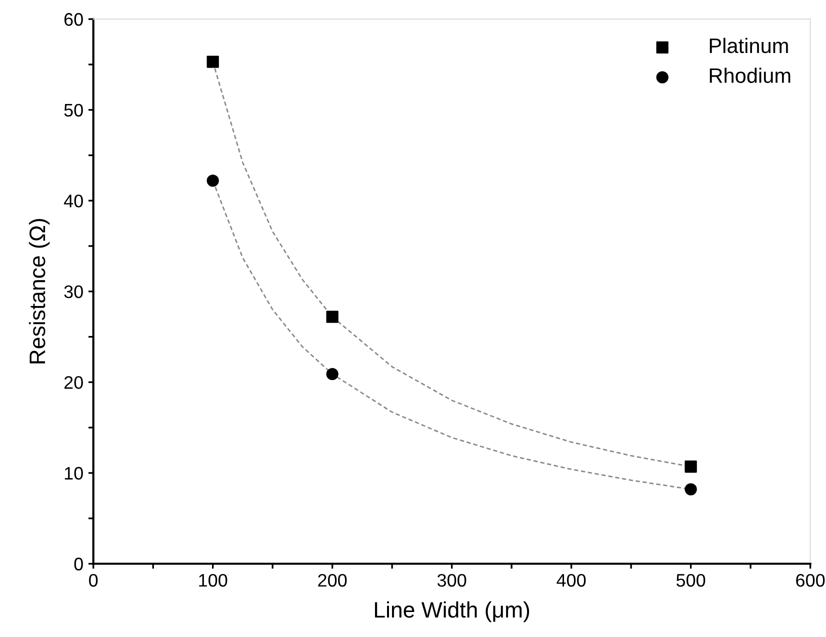  Describe the element at coordinates (78, 564) in the screenshot. I see `y-tick-label: 0` at that location.